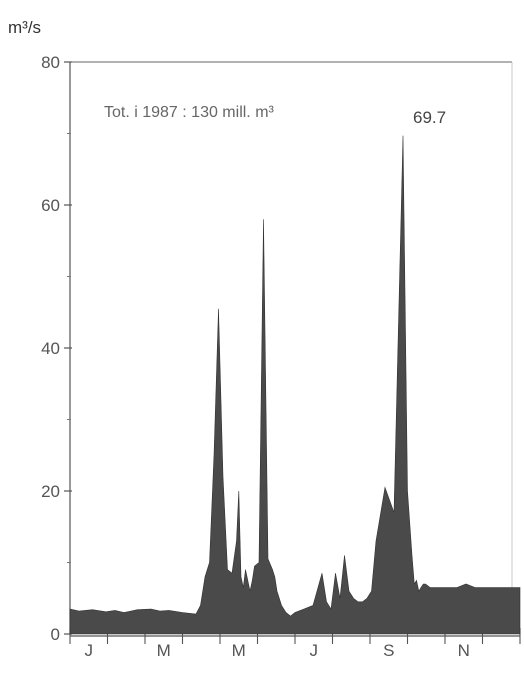 This screenshot has height=685, width=524. Describe the element at coordinates (24, 27) in the screenshot. I see `y-unit-label: m³/s` at that location.